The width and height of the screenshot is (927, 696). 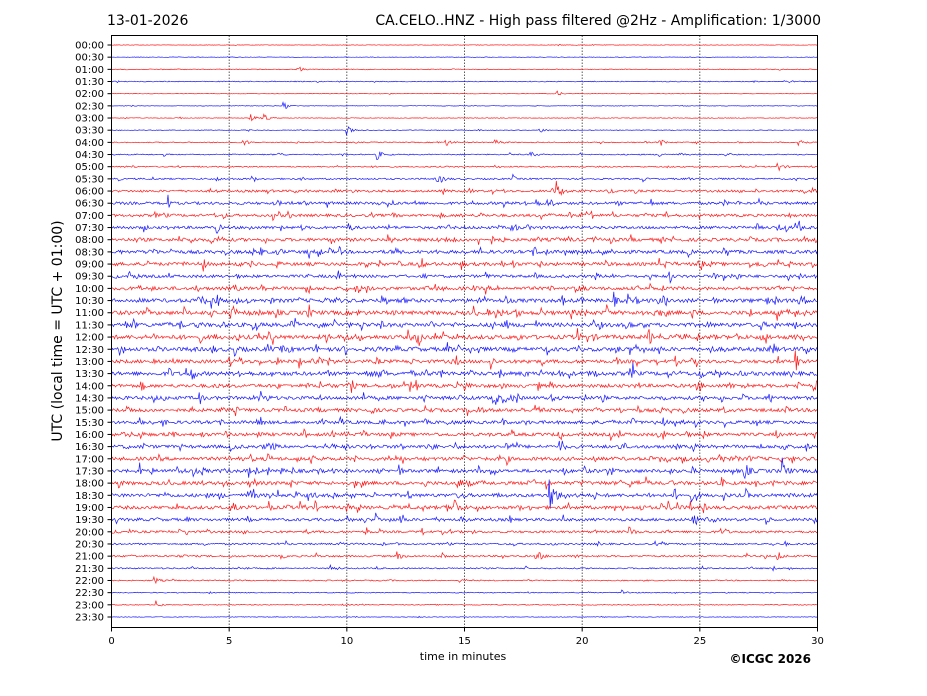 What do you see at coordinates (89, 362) in the screenshot?
I see `y-tick-label: 13:00` at bounding box center [89, 362].